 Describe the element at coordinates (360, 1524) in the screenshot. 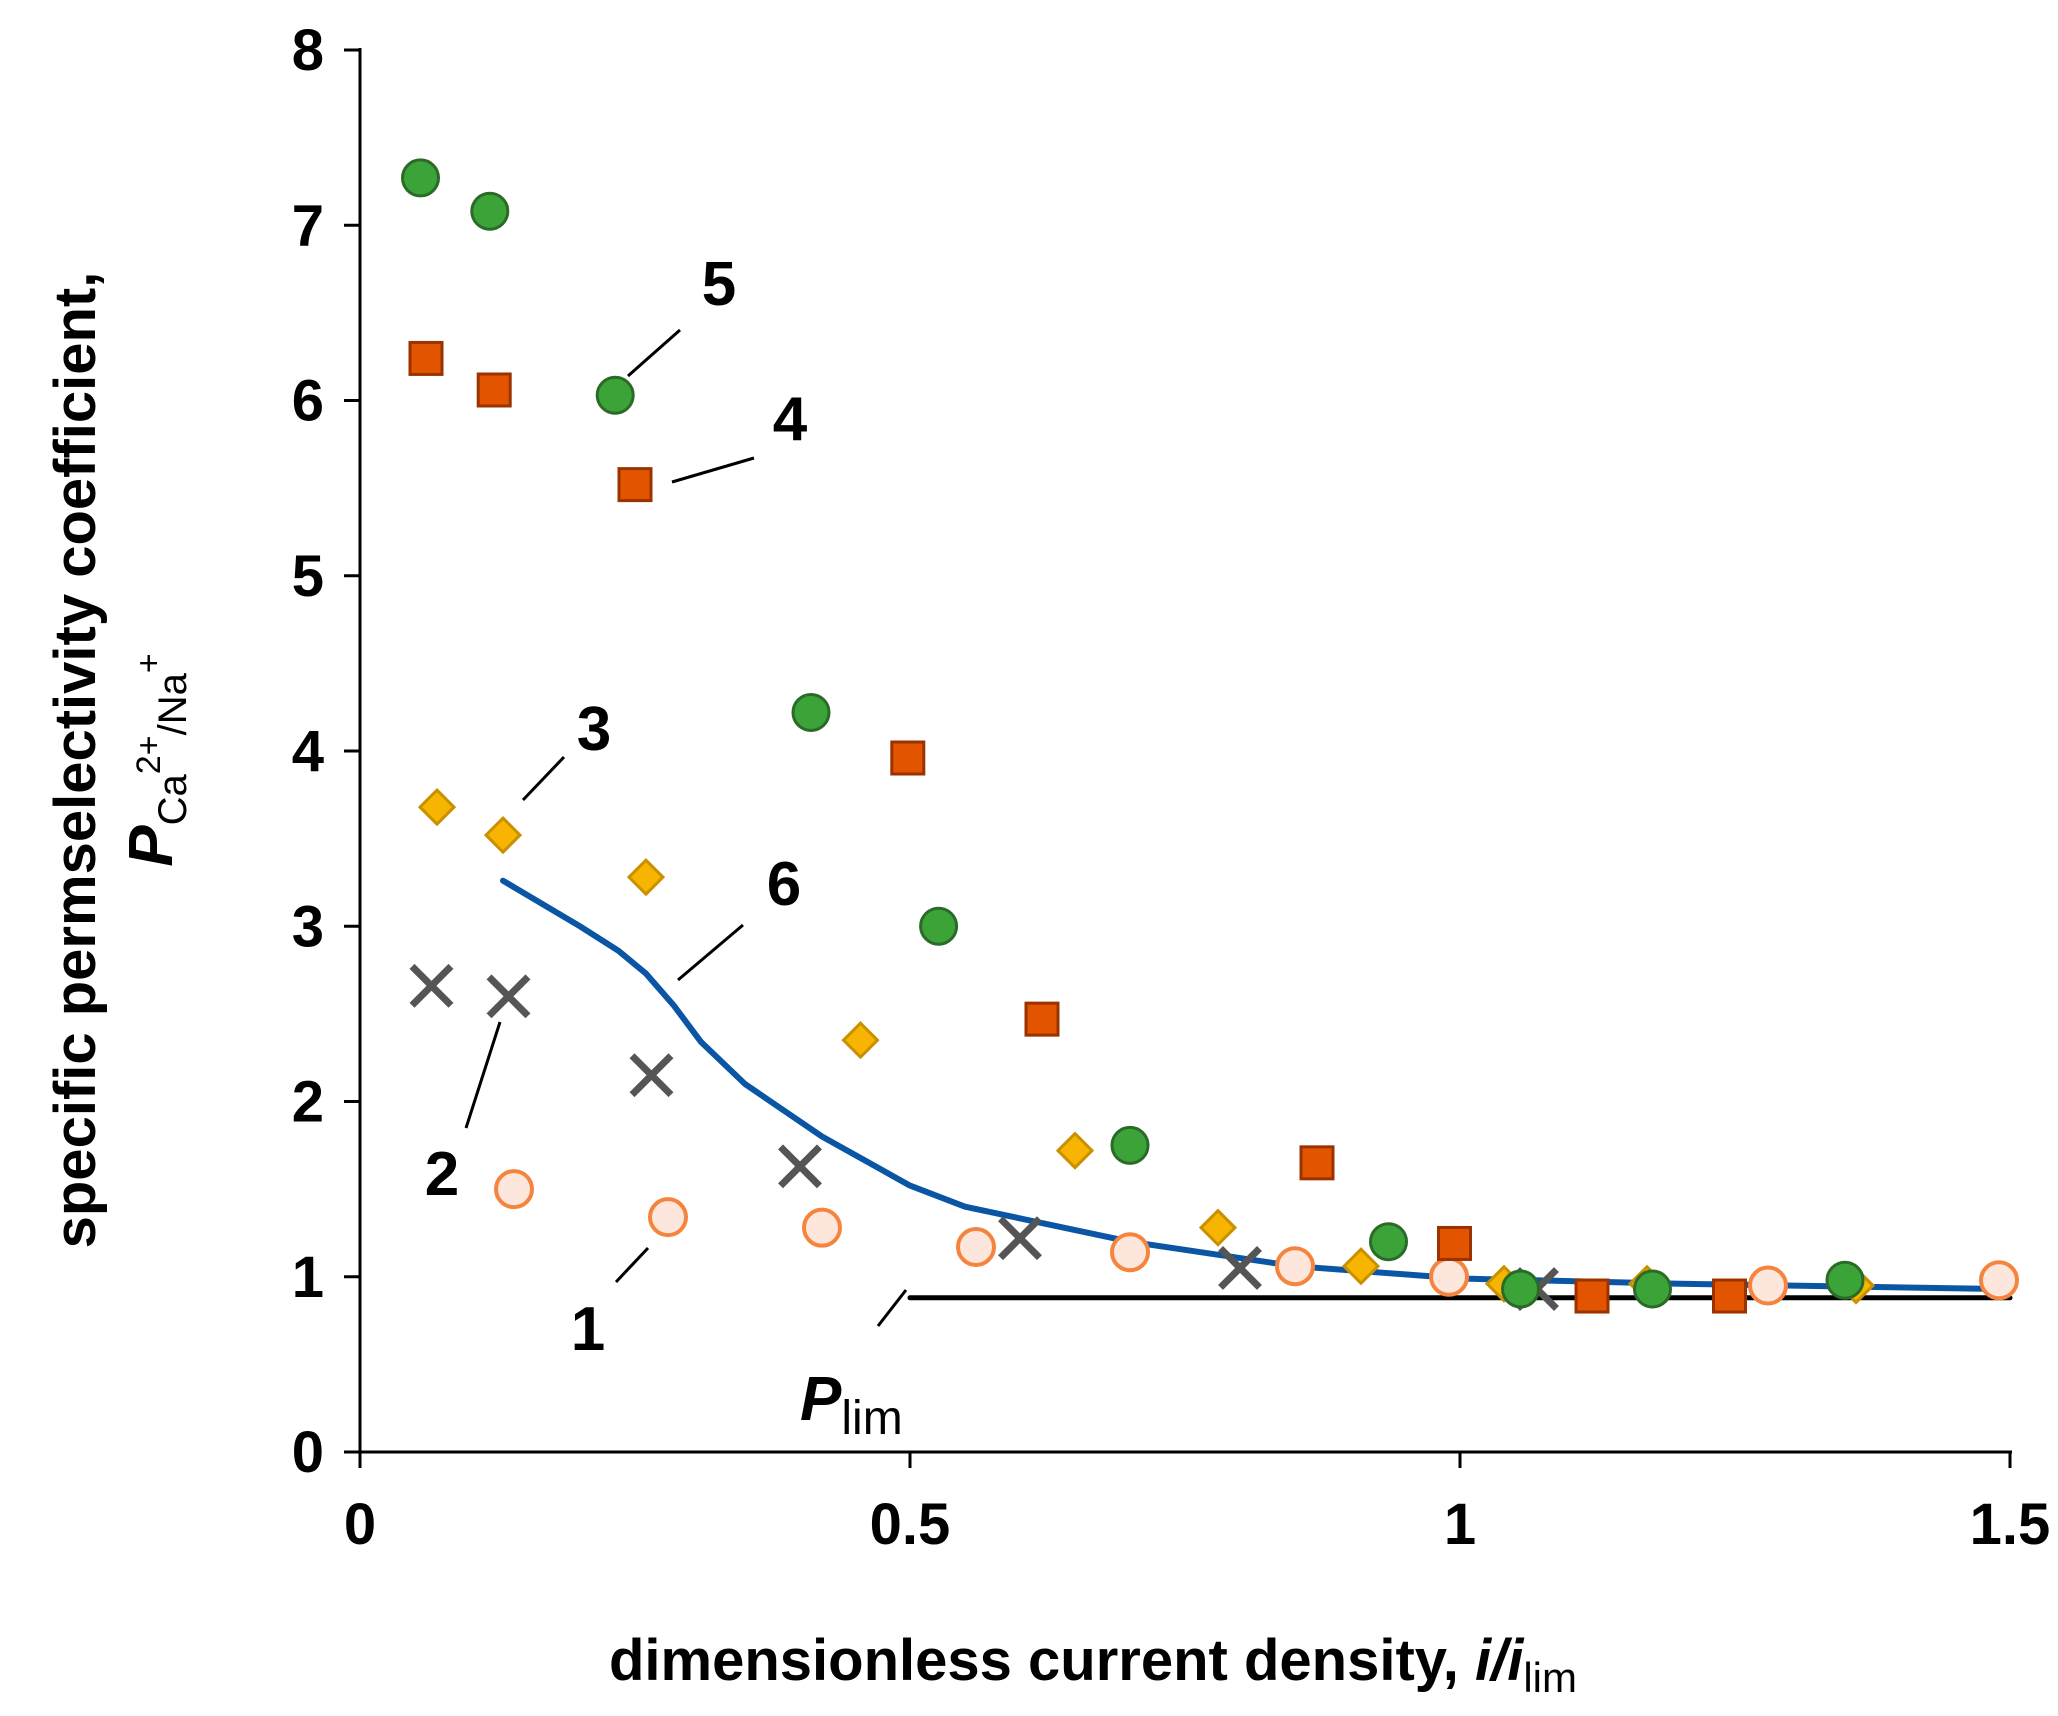

I see `x-tick-label-0: 0` at that location.